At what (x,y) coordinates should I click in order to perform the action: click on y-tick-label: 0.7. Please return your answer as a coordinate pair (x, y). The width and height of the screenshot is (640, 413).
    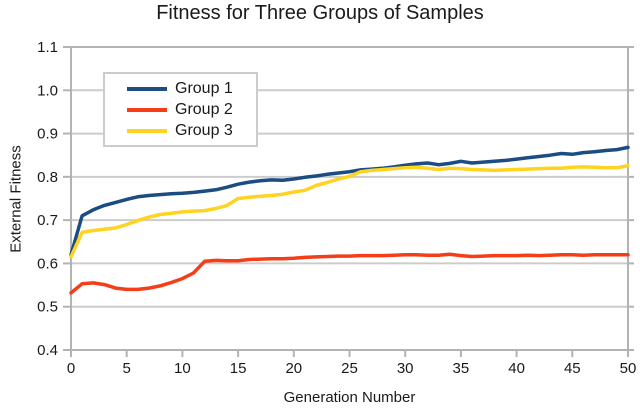
    Looking at the image, I should click on (47, 220).